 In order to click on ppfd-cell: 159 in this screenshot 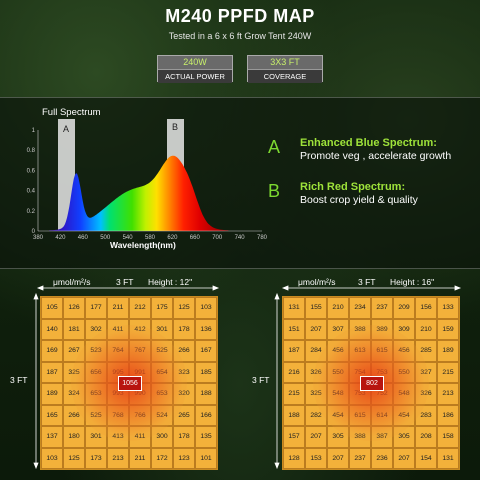, I will do `click(448, 329)`.